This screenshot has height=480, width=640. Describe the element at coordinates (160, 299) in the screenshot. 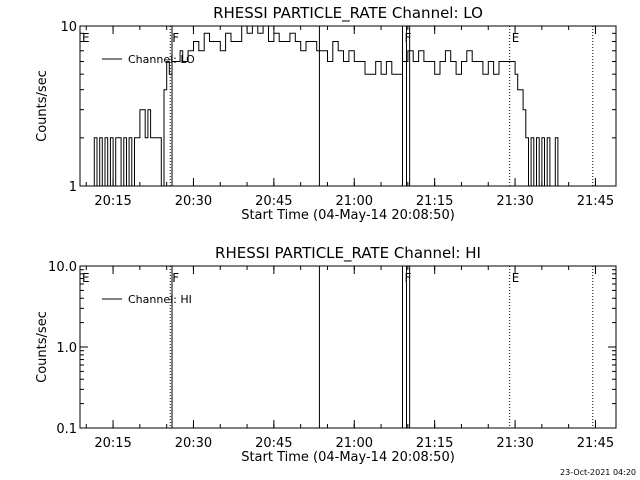

I see `legend-label: Channel: HI` at that location.